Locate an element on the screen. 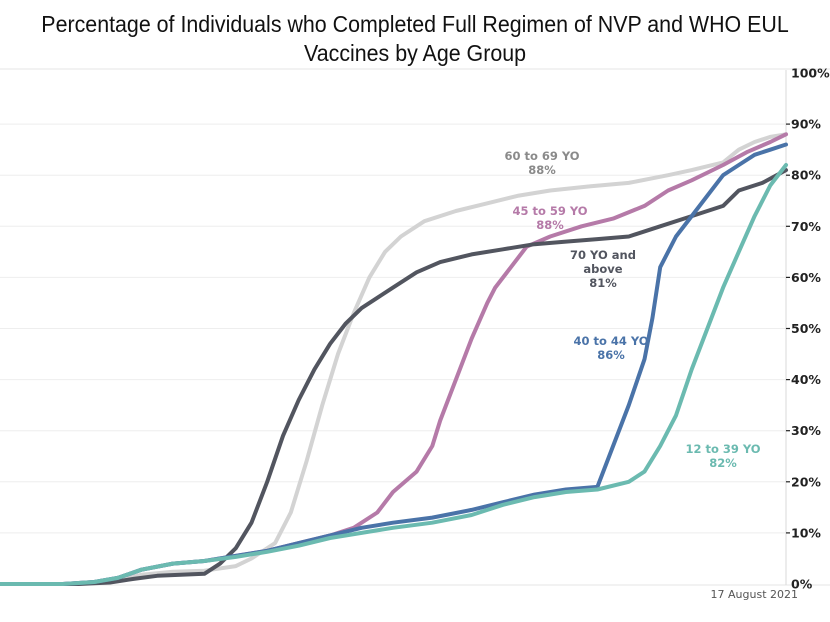  annotation-40-to-44-yo: 40 to 44 YO 86% is located at coordinates (610, 348).